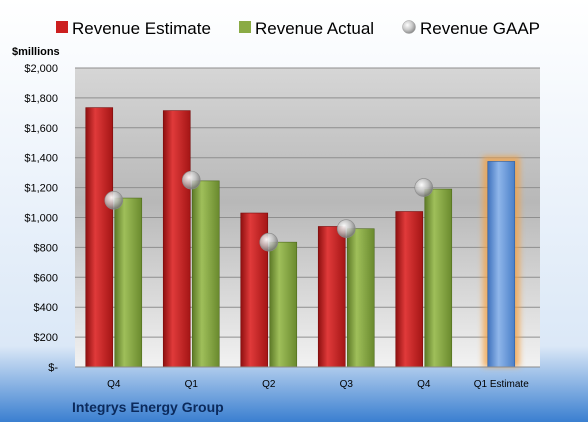 Image resolution: width=588 pixels, height=427 pixels. I want to click on company-label: Integrys Energy Group, so click(148, 407).